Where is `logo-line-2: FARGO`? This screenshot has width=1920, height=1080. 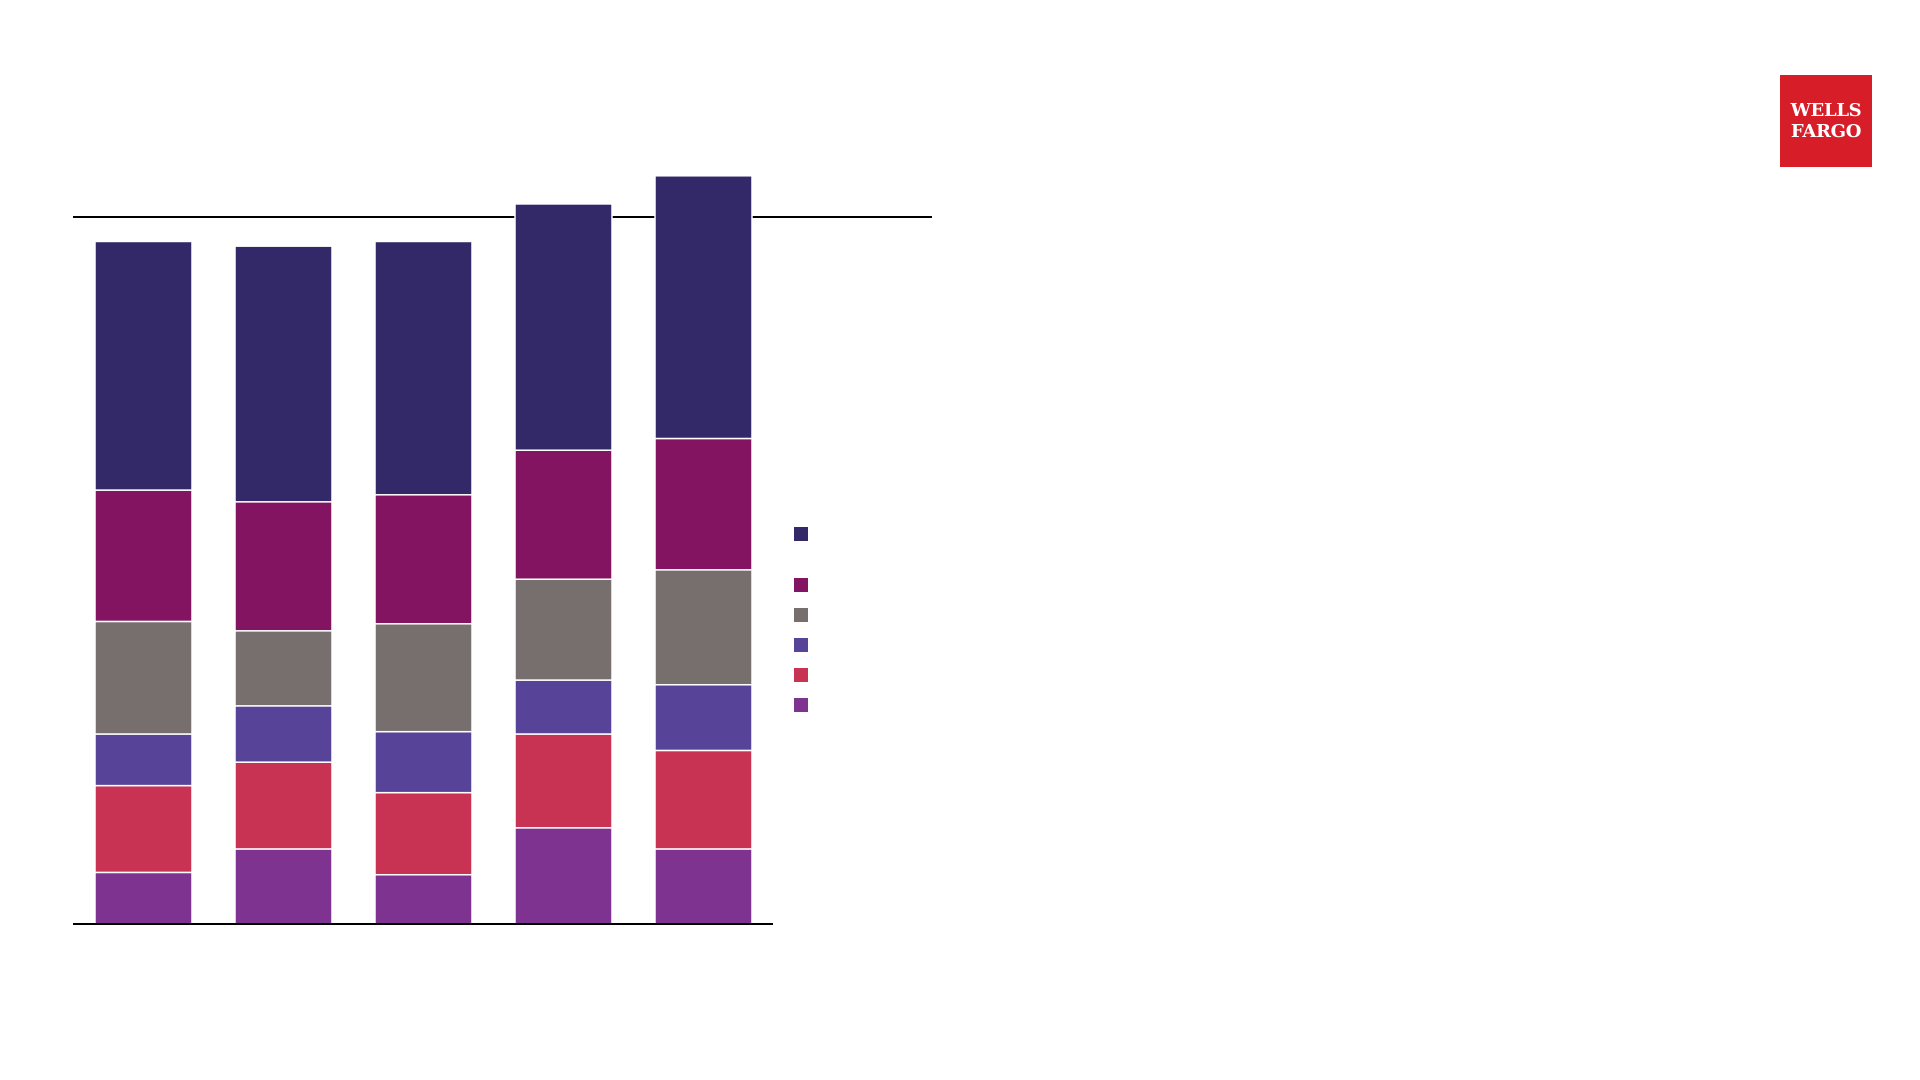
logo-line-2: FARGO is located at coordinates (1826, 131).